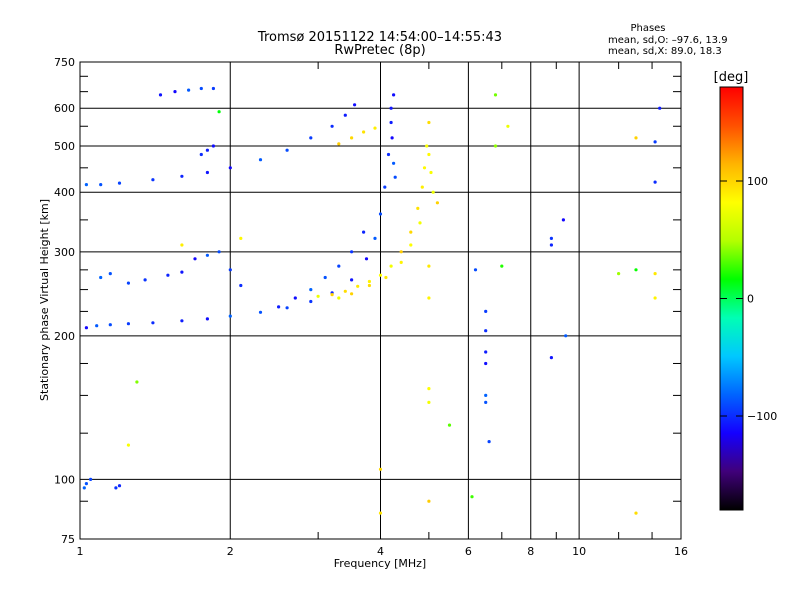 The height and width of the screenshot is (604, 800). What do you see at coordinates (64, 336) in the screenshot?
I see `y-tick-label: 200` at bounding box center [64, 336].